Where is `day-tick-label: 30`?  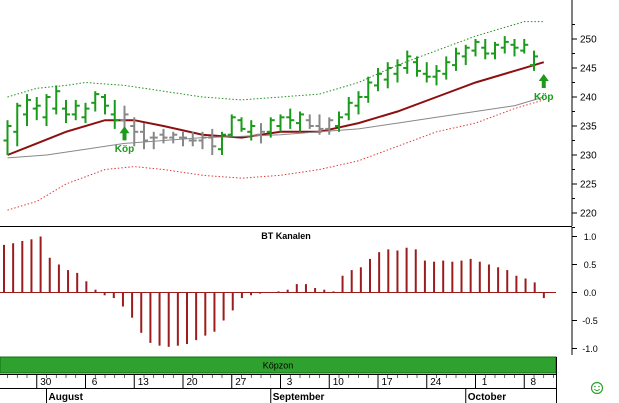
day-tick-label: 30 is located at coordinates (46, 382).